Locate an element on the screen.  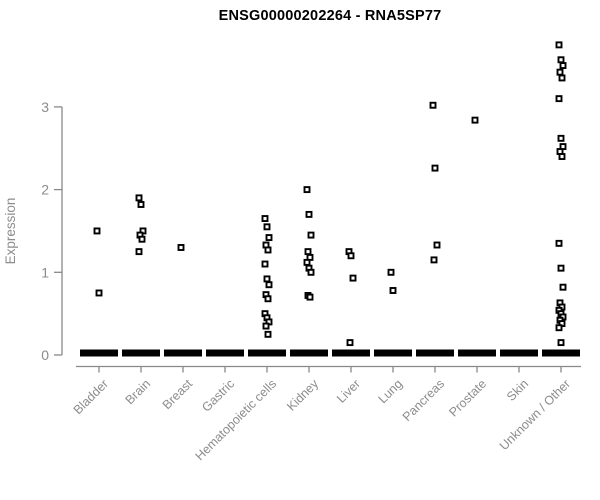
y-tick-label: 2 is located at coordinates (45, 190).